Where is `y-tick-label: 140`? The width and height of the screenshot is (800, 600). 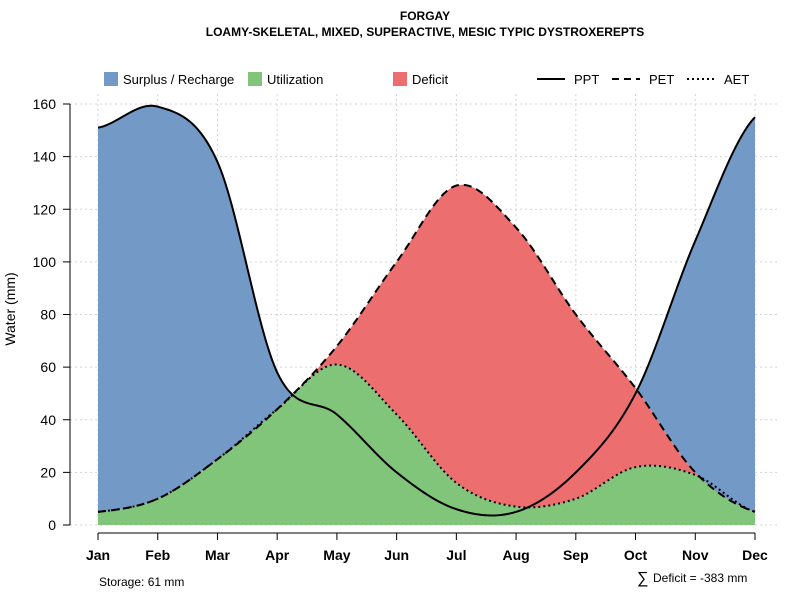 y-tick-label: 140 is located at coordinates (45, 157).